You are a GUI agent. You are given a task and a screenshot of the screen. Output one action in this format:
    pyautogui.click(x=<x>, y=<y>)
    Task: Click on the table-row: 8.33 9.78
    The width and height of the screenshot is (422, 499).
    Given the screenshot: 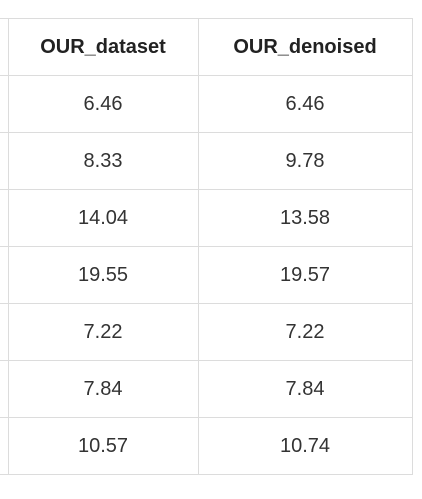 What is the action you would take?
    pyautogui.click(x=206, y=161)
    